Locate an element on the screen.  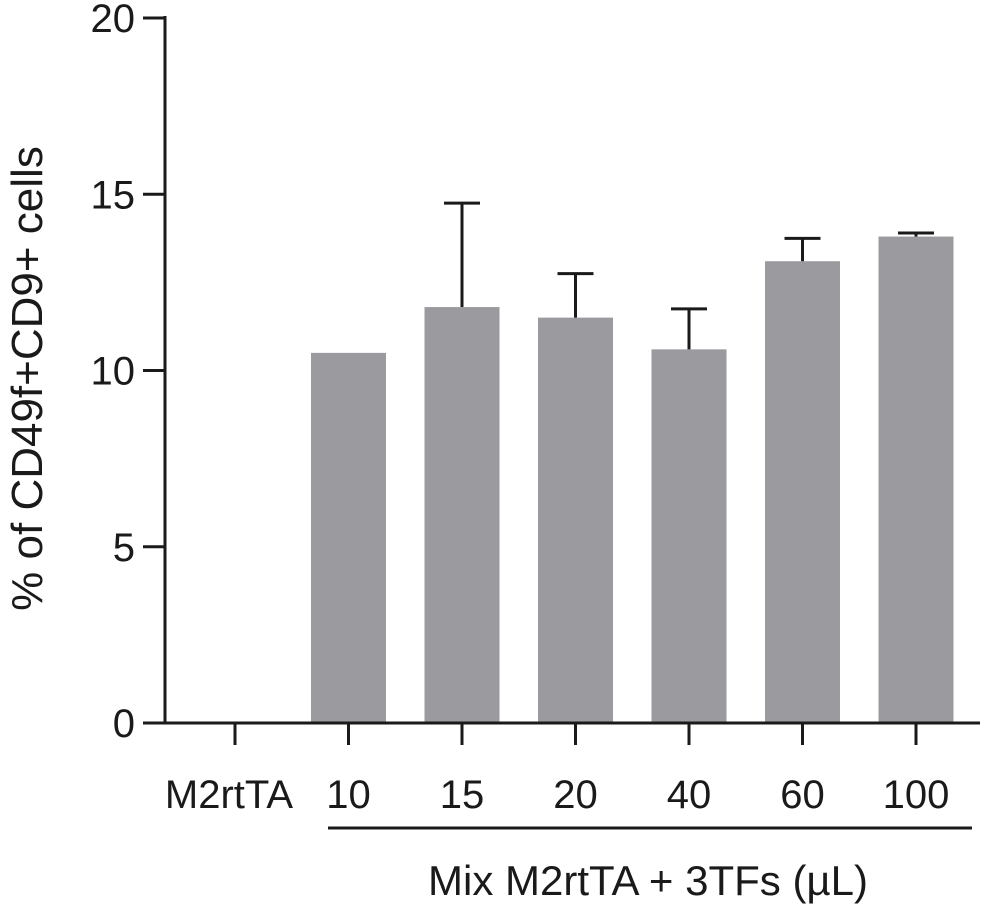
x-tick-label-10: 10 is located at coordinates (348, 795).